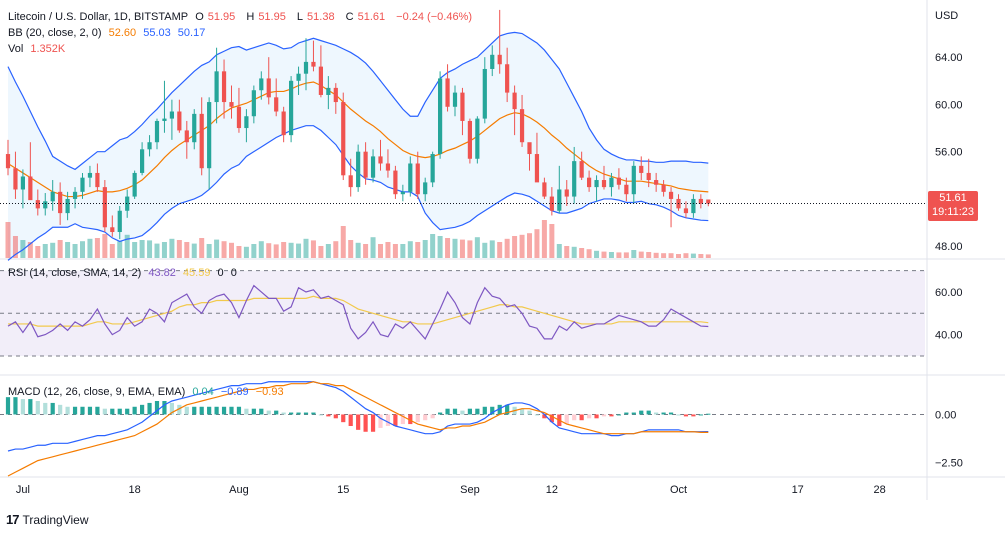 This screenshot has width=1005, height=537. I want to click on time-tick-label: 28, so click(880, 490).